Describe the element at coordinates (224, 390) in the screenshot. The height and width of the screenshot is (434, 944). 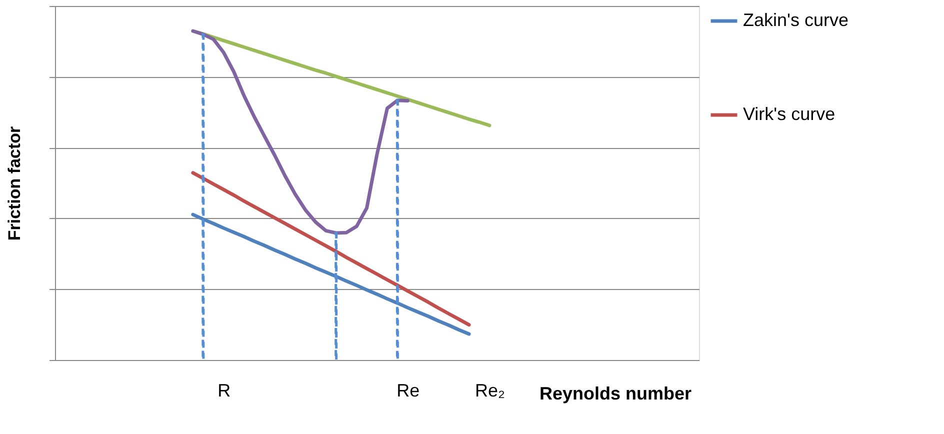
I see `x-tick-label: R` at that location.